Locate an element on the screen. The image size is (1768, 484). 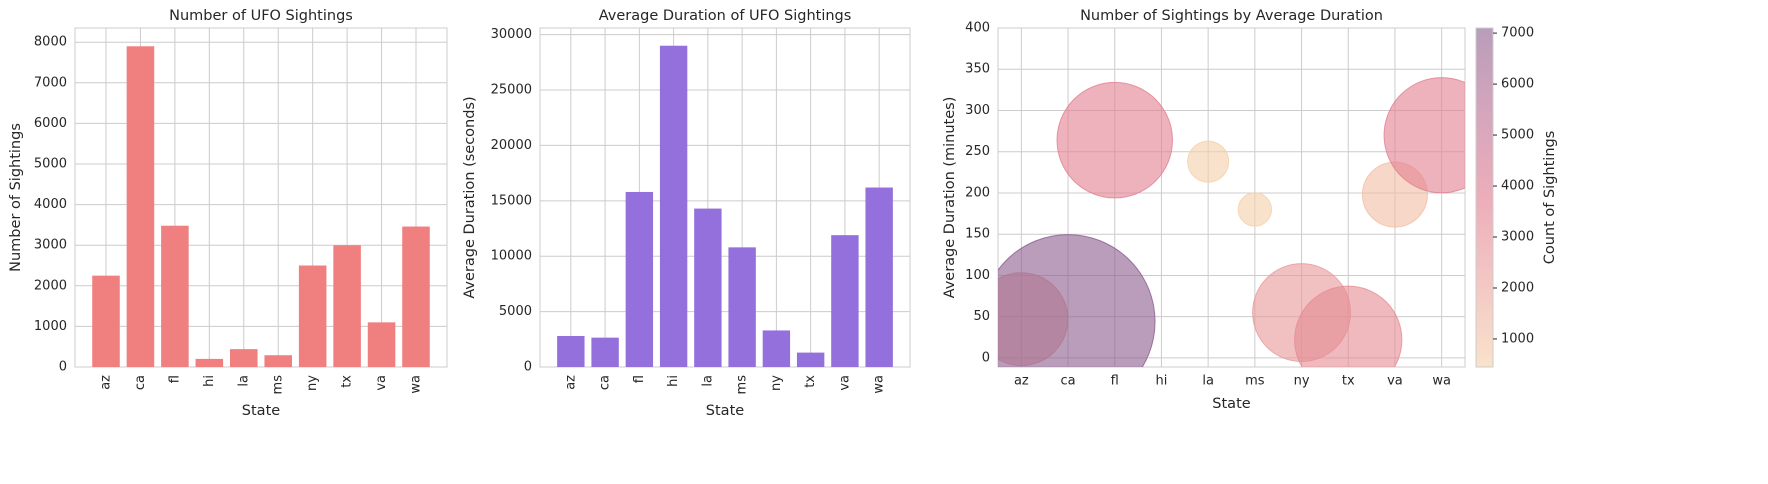
chart-title: Number of Sightings by Average Duration is located at coordinates (1231, 16).